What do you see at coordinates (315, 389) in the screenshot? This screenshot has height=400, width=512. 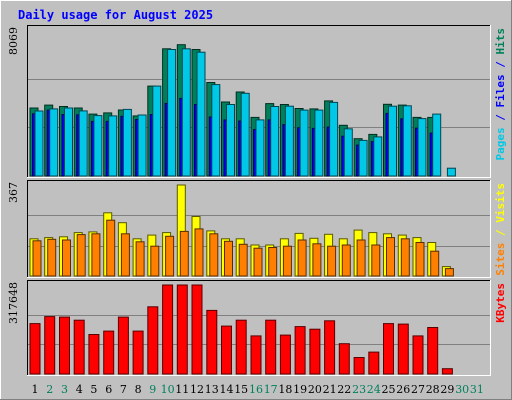 I see `x-tick-label-day-20: 20` at bounding box center [315, 389].